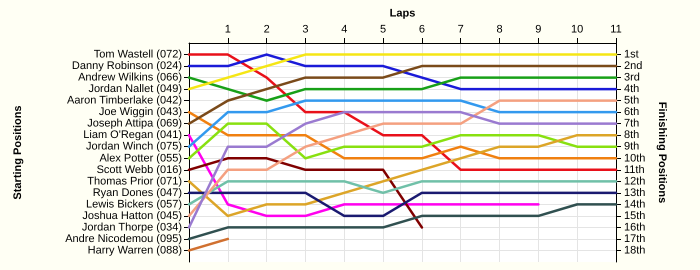  What do you see at coordinates (632, 112) in the screenshot?
I see `y-tick-label: 6th` at bounding box center [632, 112].